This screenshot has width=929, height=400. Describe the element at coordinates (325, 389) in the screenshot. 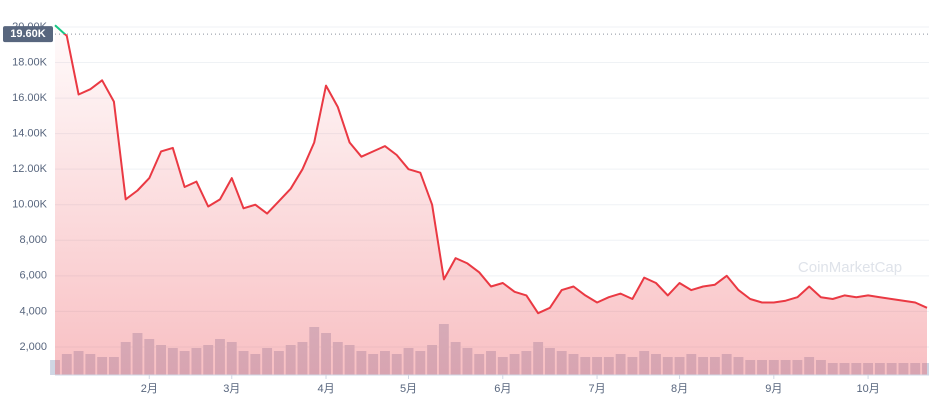

I see `x-tick-label: 4月` at that location.